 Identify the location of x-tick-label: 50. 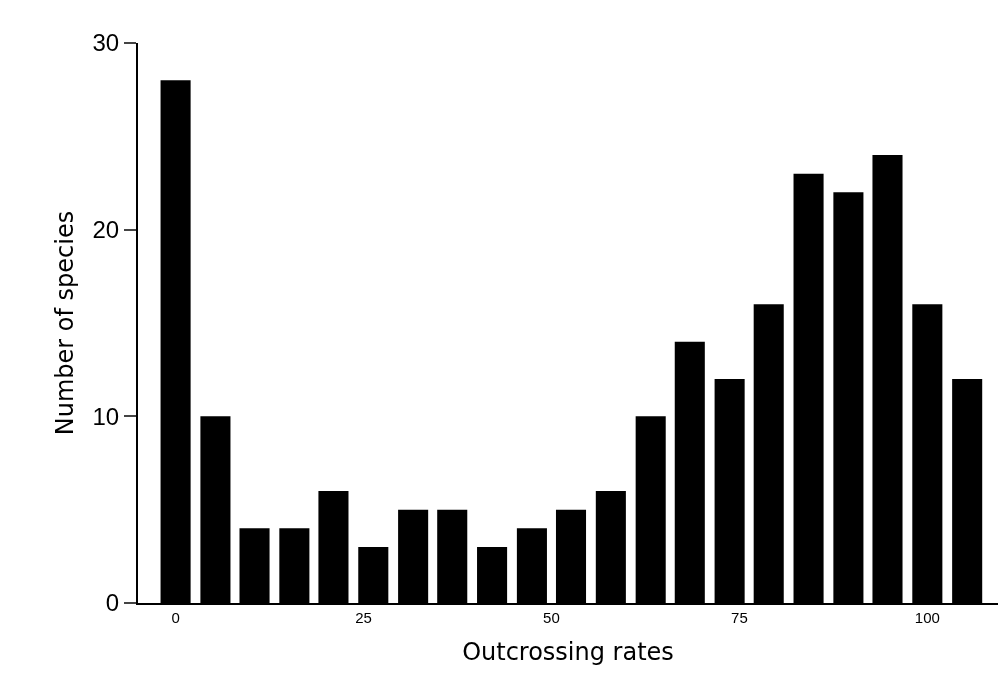
(551, 617).